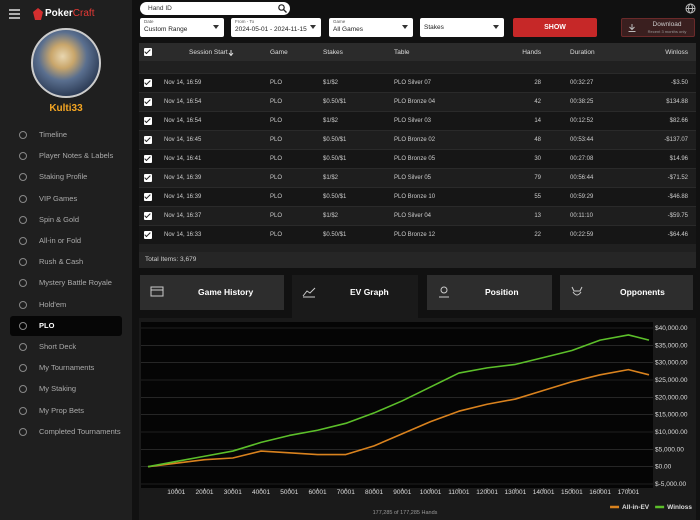 This screenshot has height=520, width=700. I want to click on globe-icon, so click(690, 8).